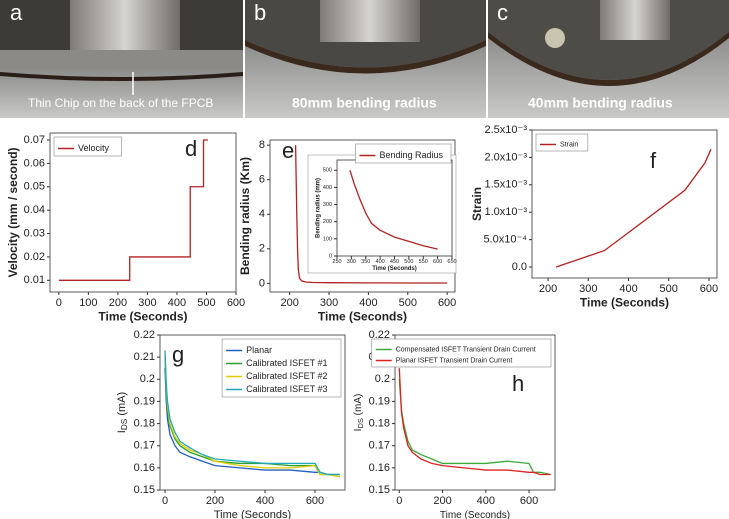  Describe the element at coordinates (327, 171) in the screenshot. I see `y-tick-label: 500` at that location.